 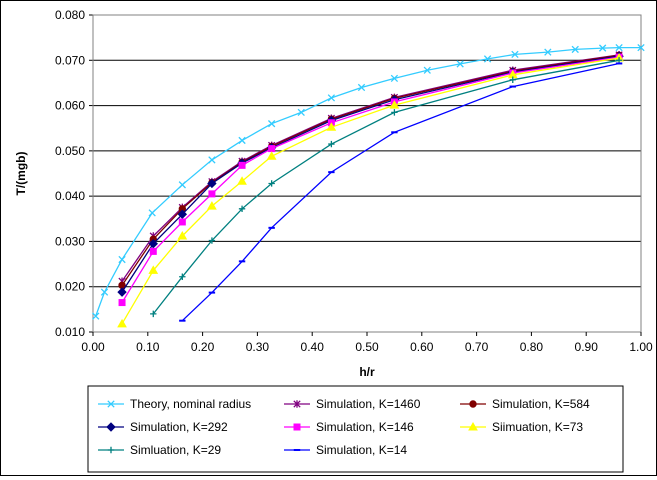 I want to click on x-tick-label: 0.00, so click(x=93, y=347).